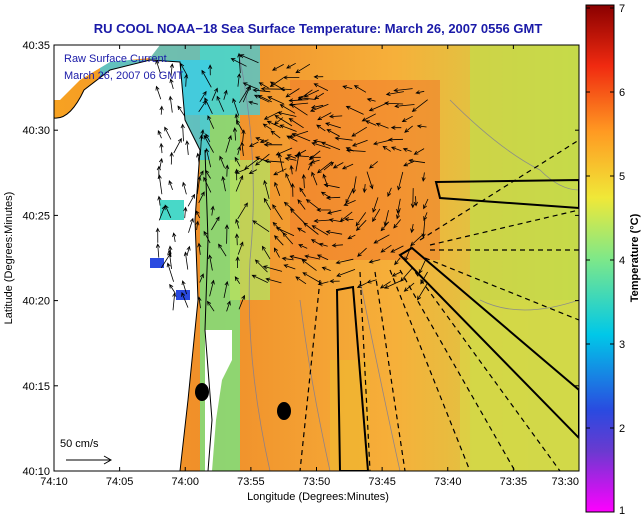 Image resolution: width=644 pixels, height=518 pixels. Describe the element at coordinates (514, 482) in the screenshot. I see `x-tick-label: 73:35` at that location.